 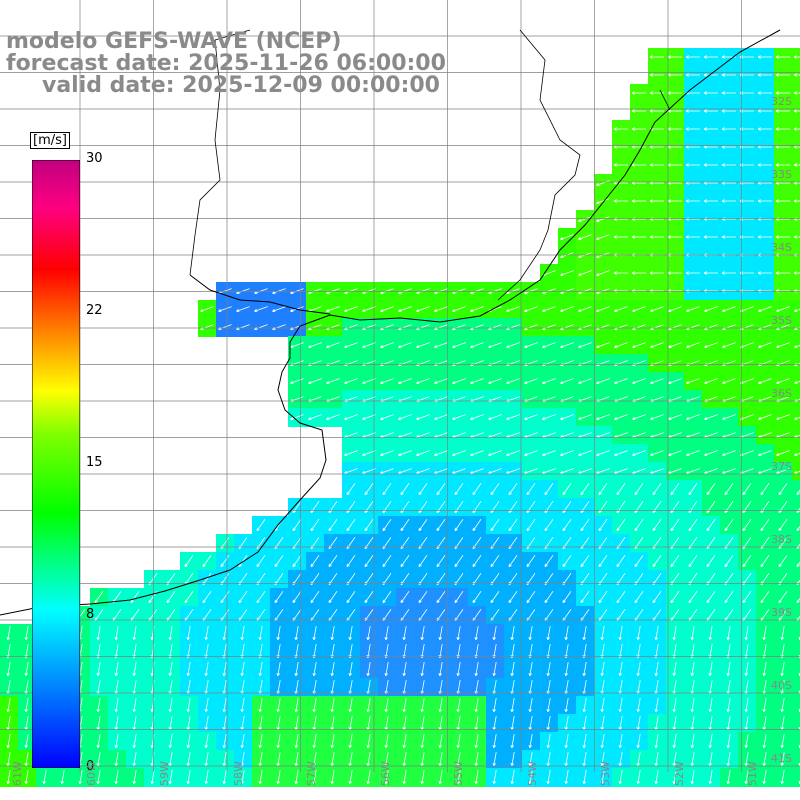 I want to click on lat-label: 37S, so click(x=781, y=466).